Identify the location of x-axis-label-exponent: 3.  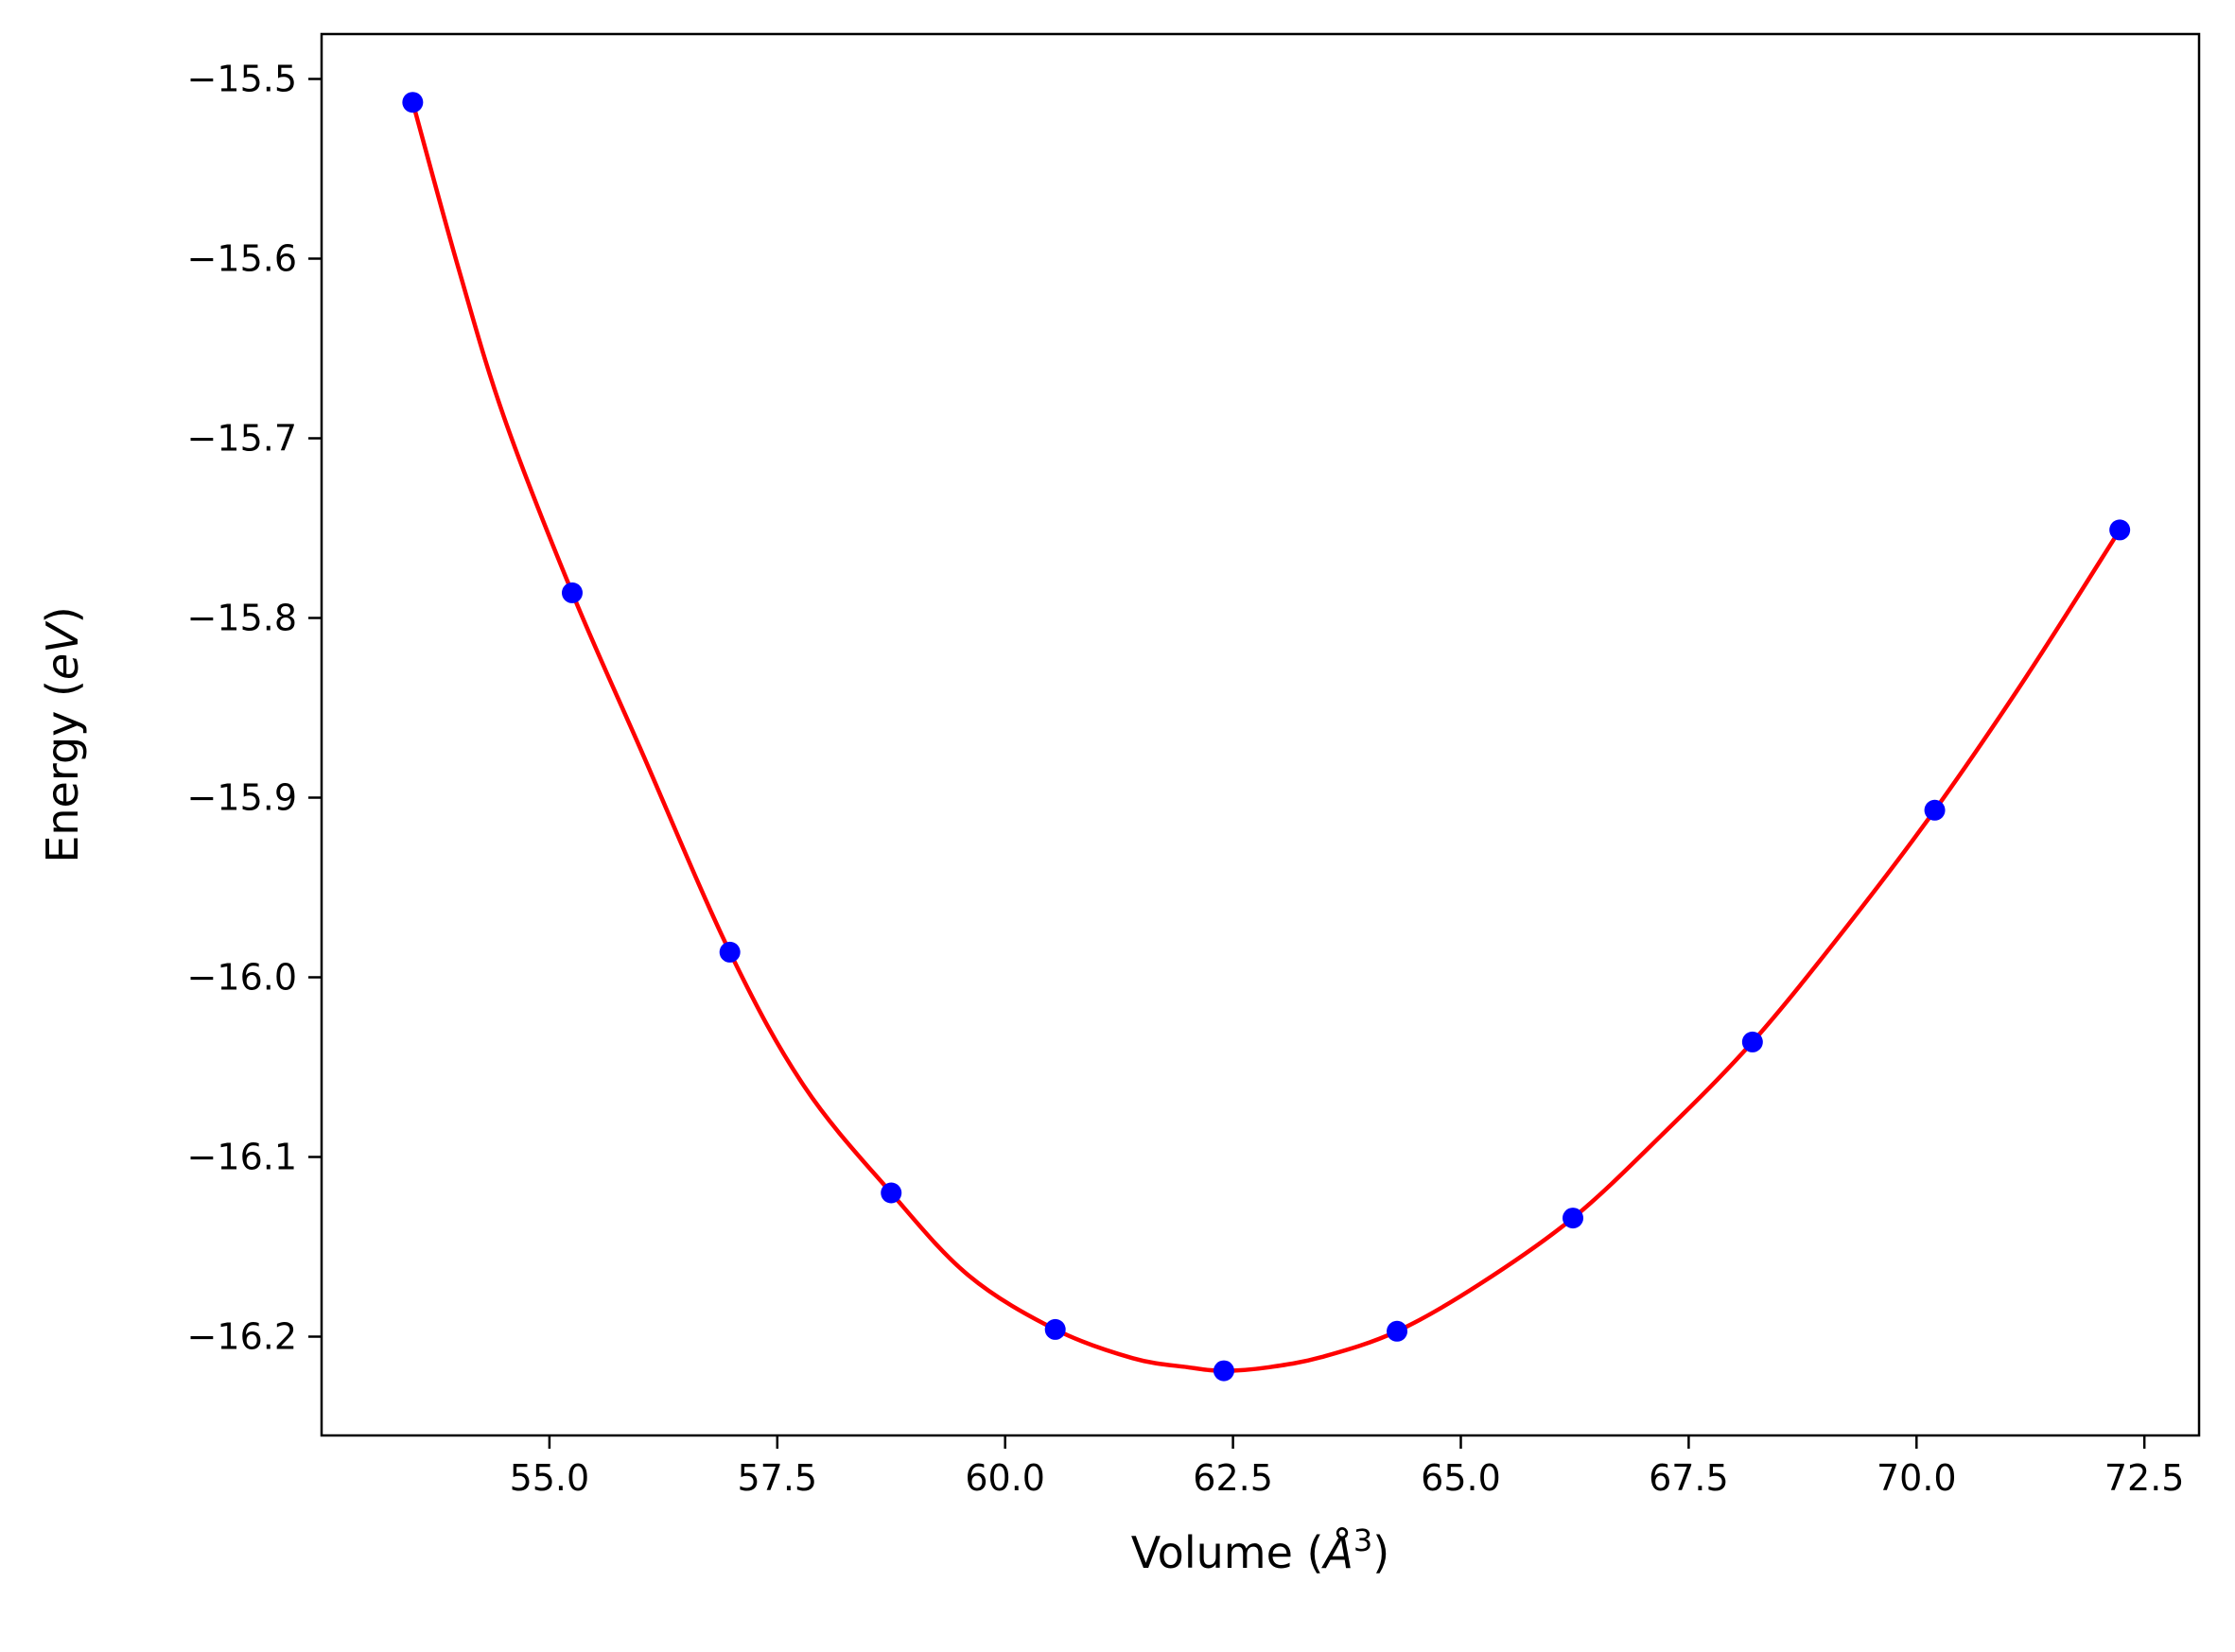
(1362, 1540).